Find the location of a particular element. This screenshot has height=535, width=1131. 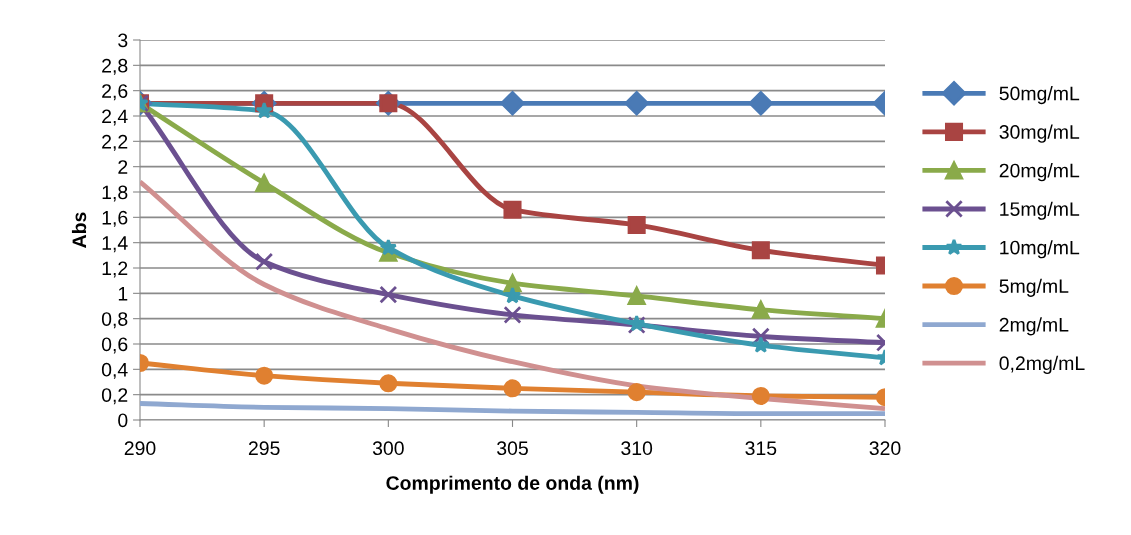

y-tick-label: 2,2 is located at coordinates (115, 142).